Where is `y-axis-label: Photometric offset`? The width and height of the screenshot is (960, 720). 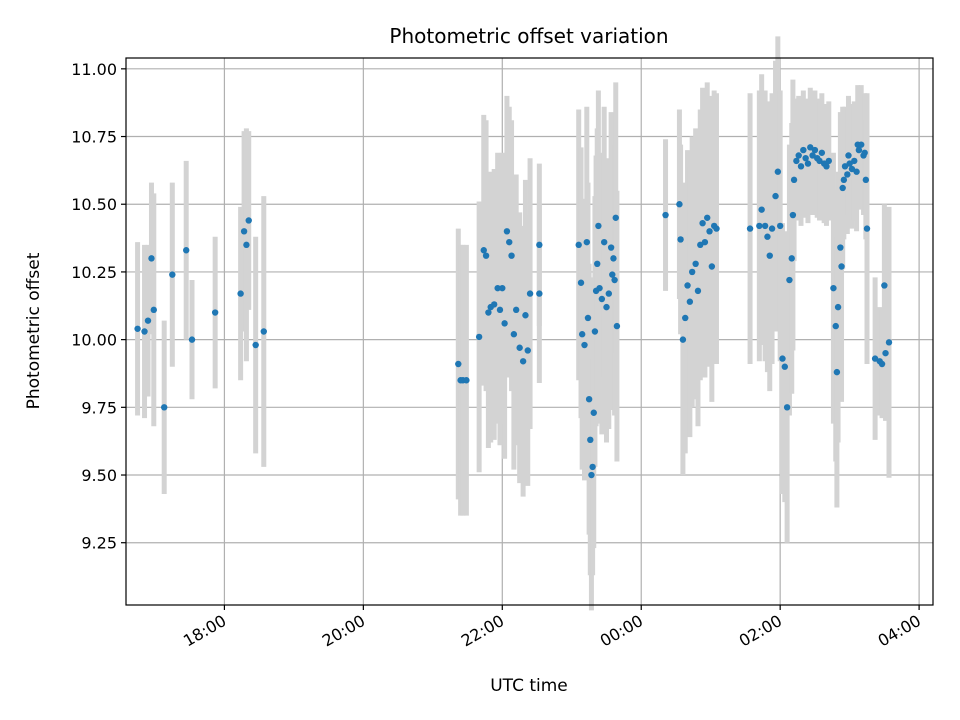 y-axis-label: Photometric offset is located at coordinates (34, 330).